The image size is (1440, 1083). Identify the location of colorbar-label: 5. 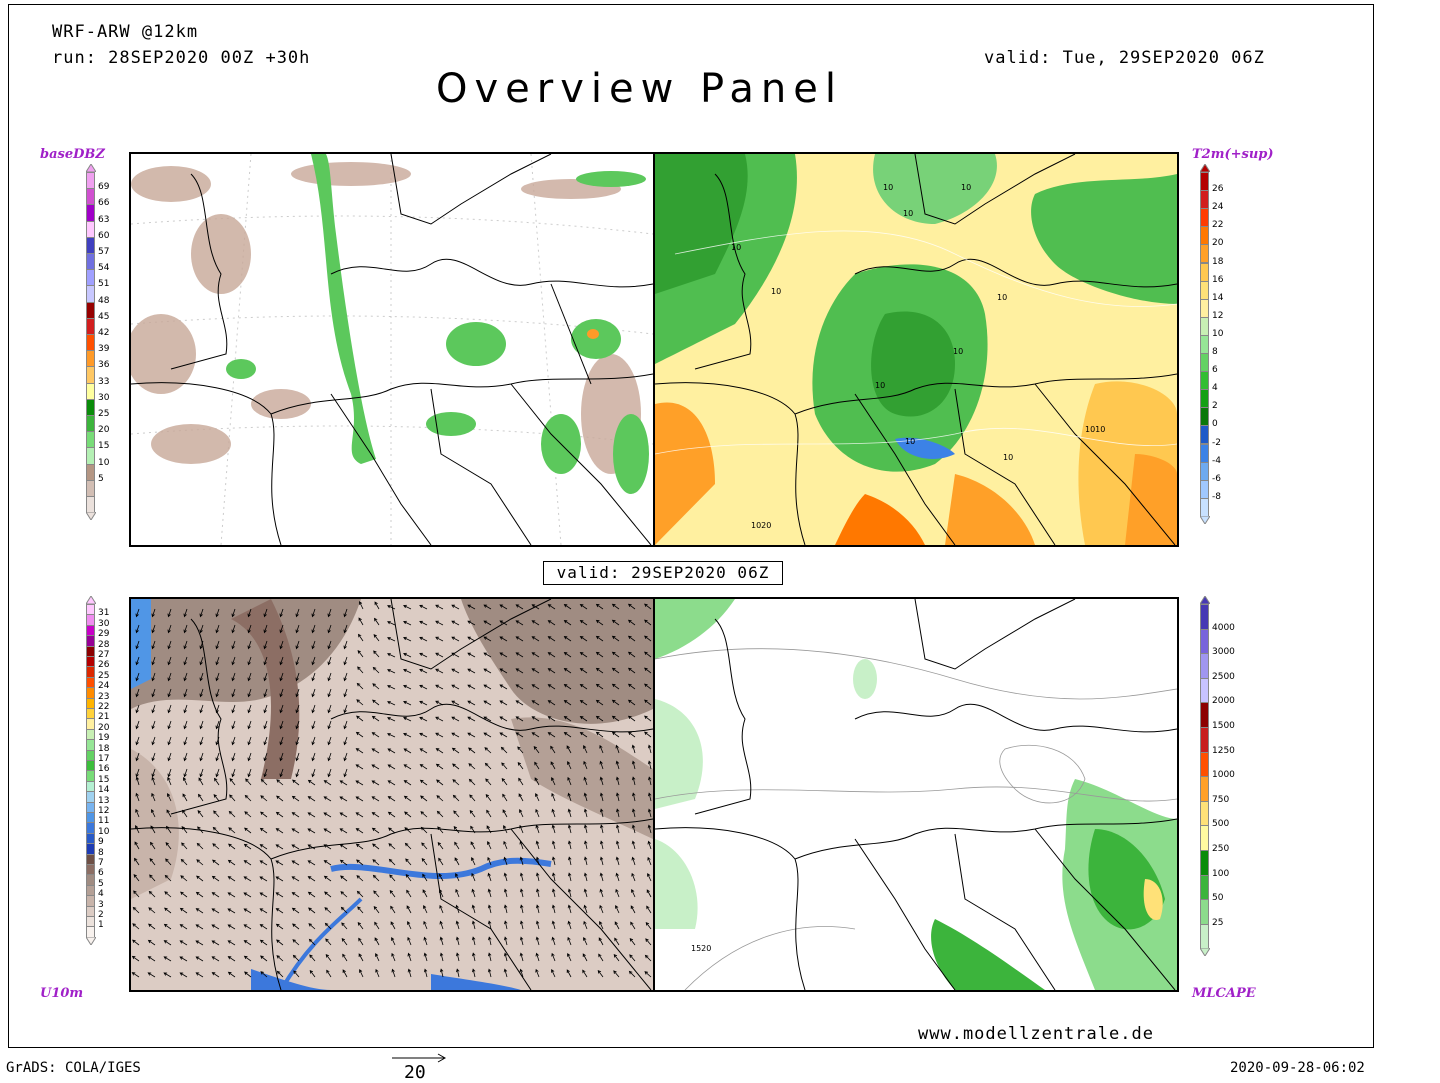
(101, 883).